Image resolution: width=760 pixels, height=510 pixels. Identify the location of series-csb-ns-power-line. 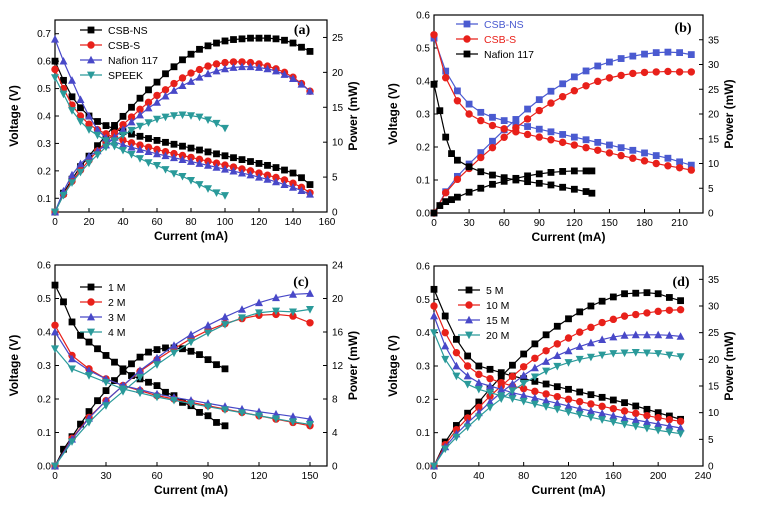
(182, 125).